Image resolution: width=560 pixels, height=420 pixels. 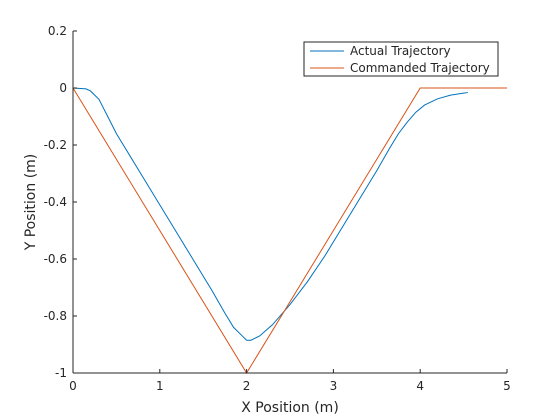 I want to click on x-tick-label: 5, so click(x=507, y=386).